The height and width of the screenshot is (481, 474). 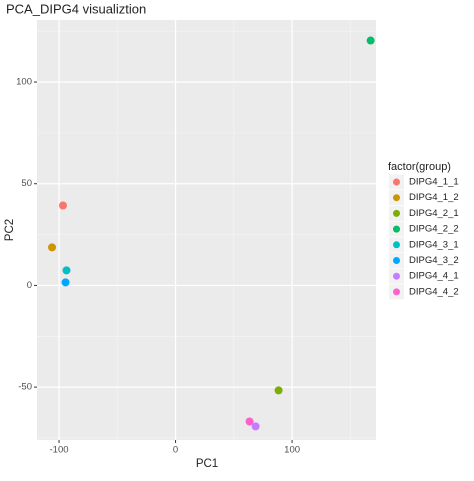 What do you see at coordinates (434, 244) in the screenshot?
I see `legend-label: DIPG4_3_1` at bounding box center [434, 244].